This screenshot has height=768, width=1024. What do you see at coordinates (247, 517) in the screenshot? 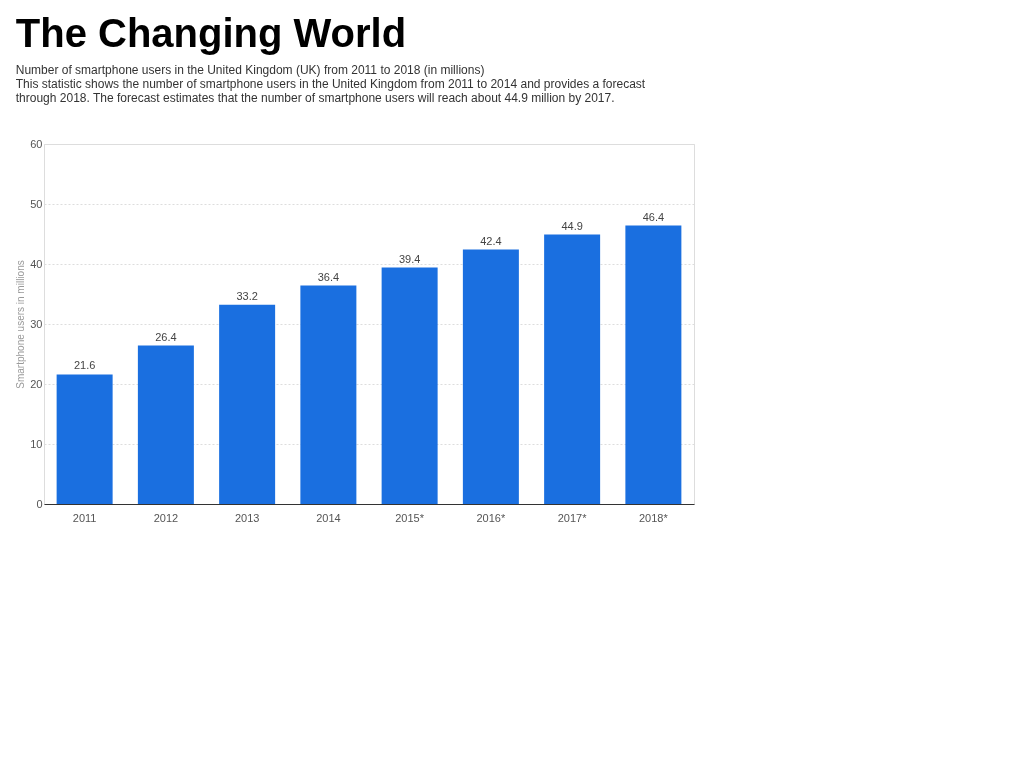
I see `x-tick-label: 2013` at bounding box center [247, 517].